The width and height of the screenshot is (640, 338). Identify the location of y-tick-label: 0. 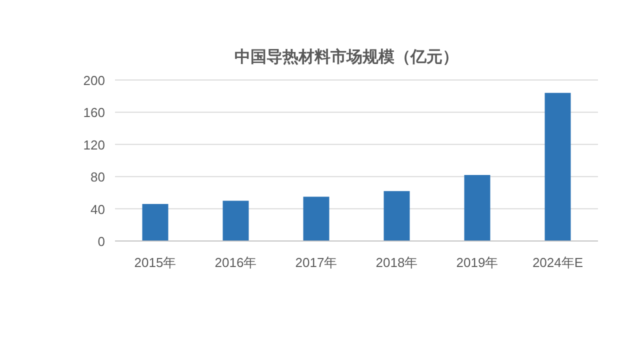
(101, 241).